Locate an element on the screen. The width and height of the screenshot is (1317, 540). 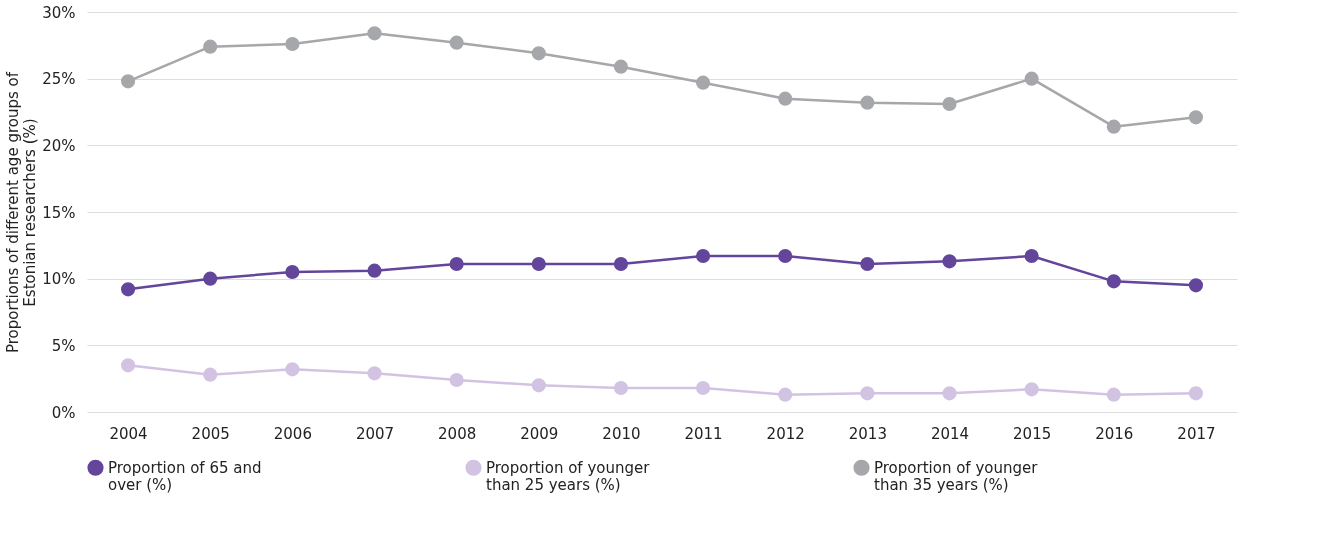
x-tick-label: 2007 is located at coordinates (375, 433).